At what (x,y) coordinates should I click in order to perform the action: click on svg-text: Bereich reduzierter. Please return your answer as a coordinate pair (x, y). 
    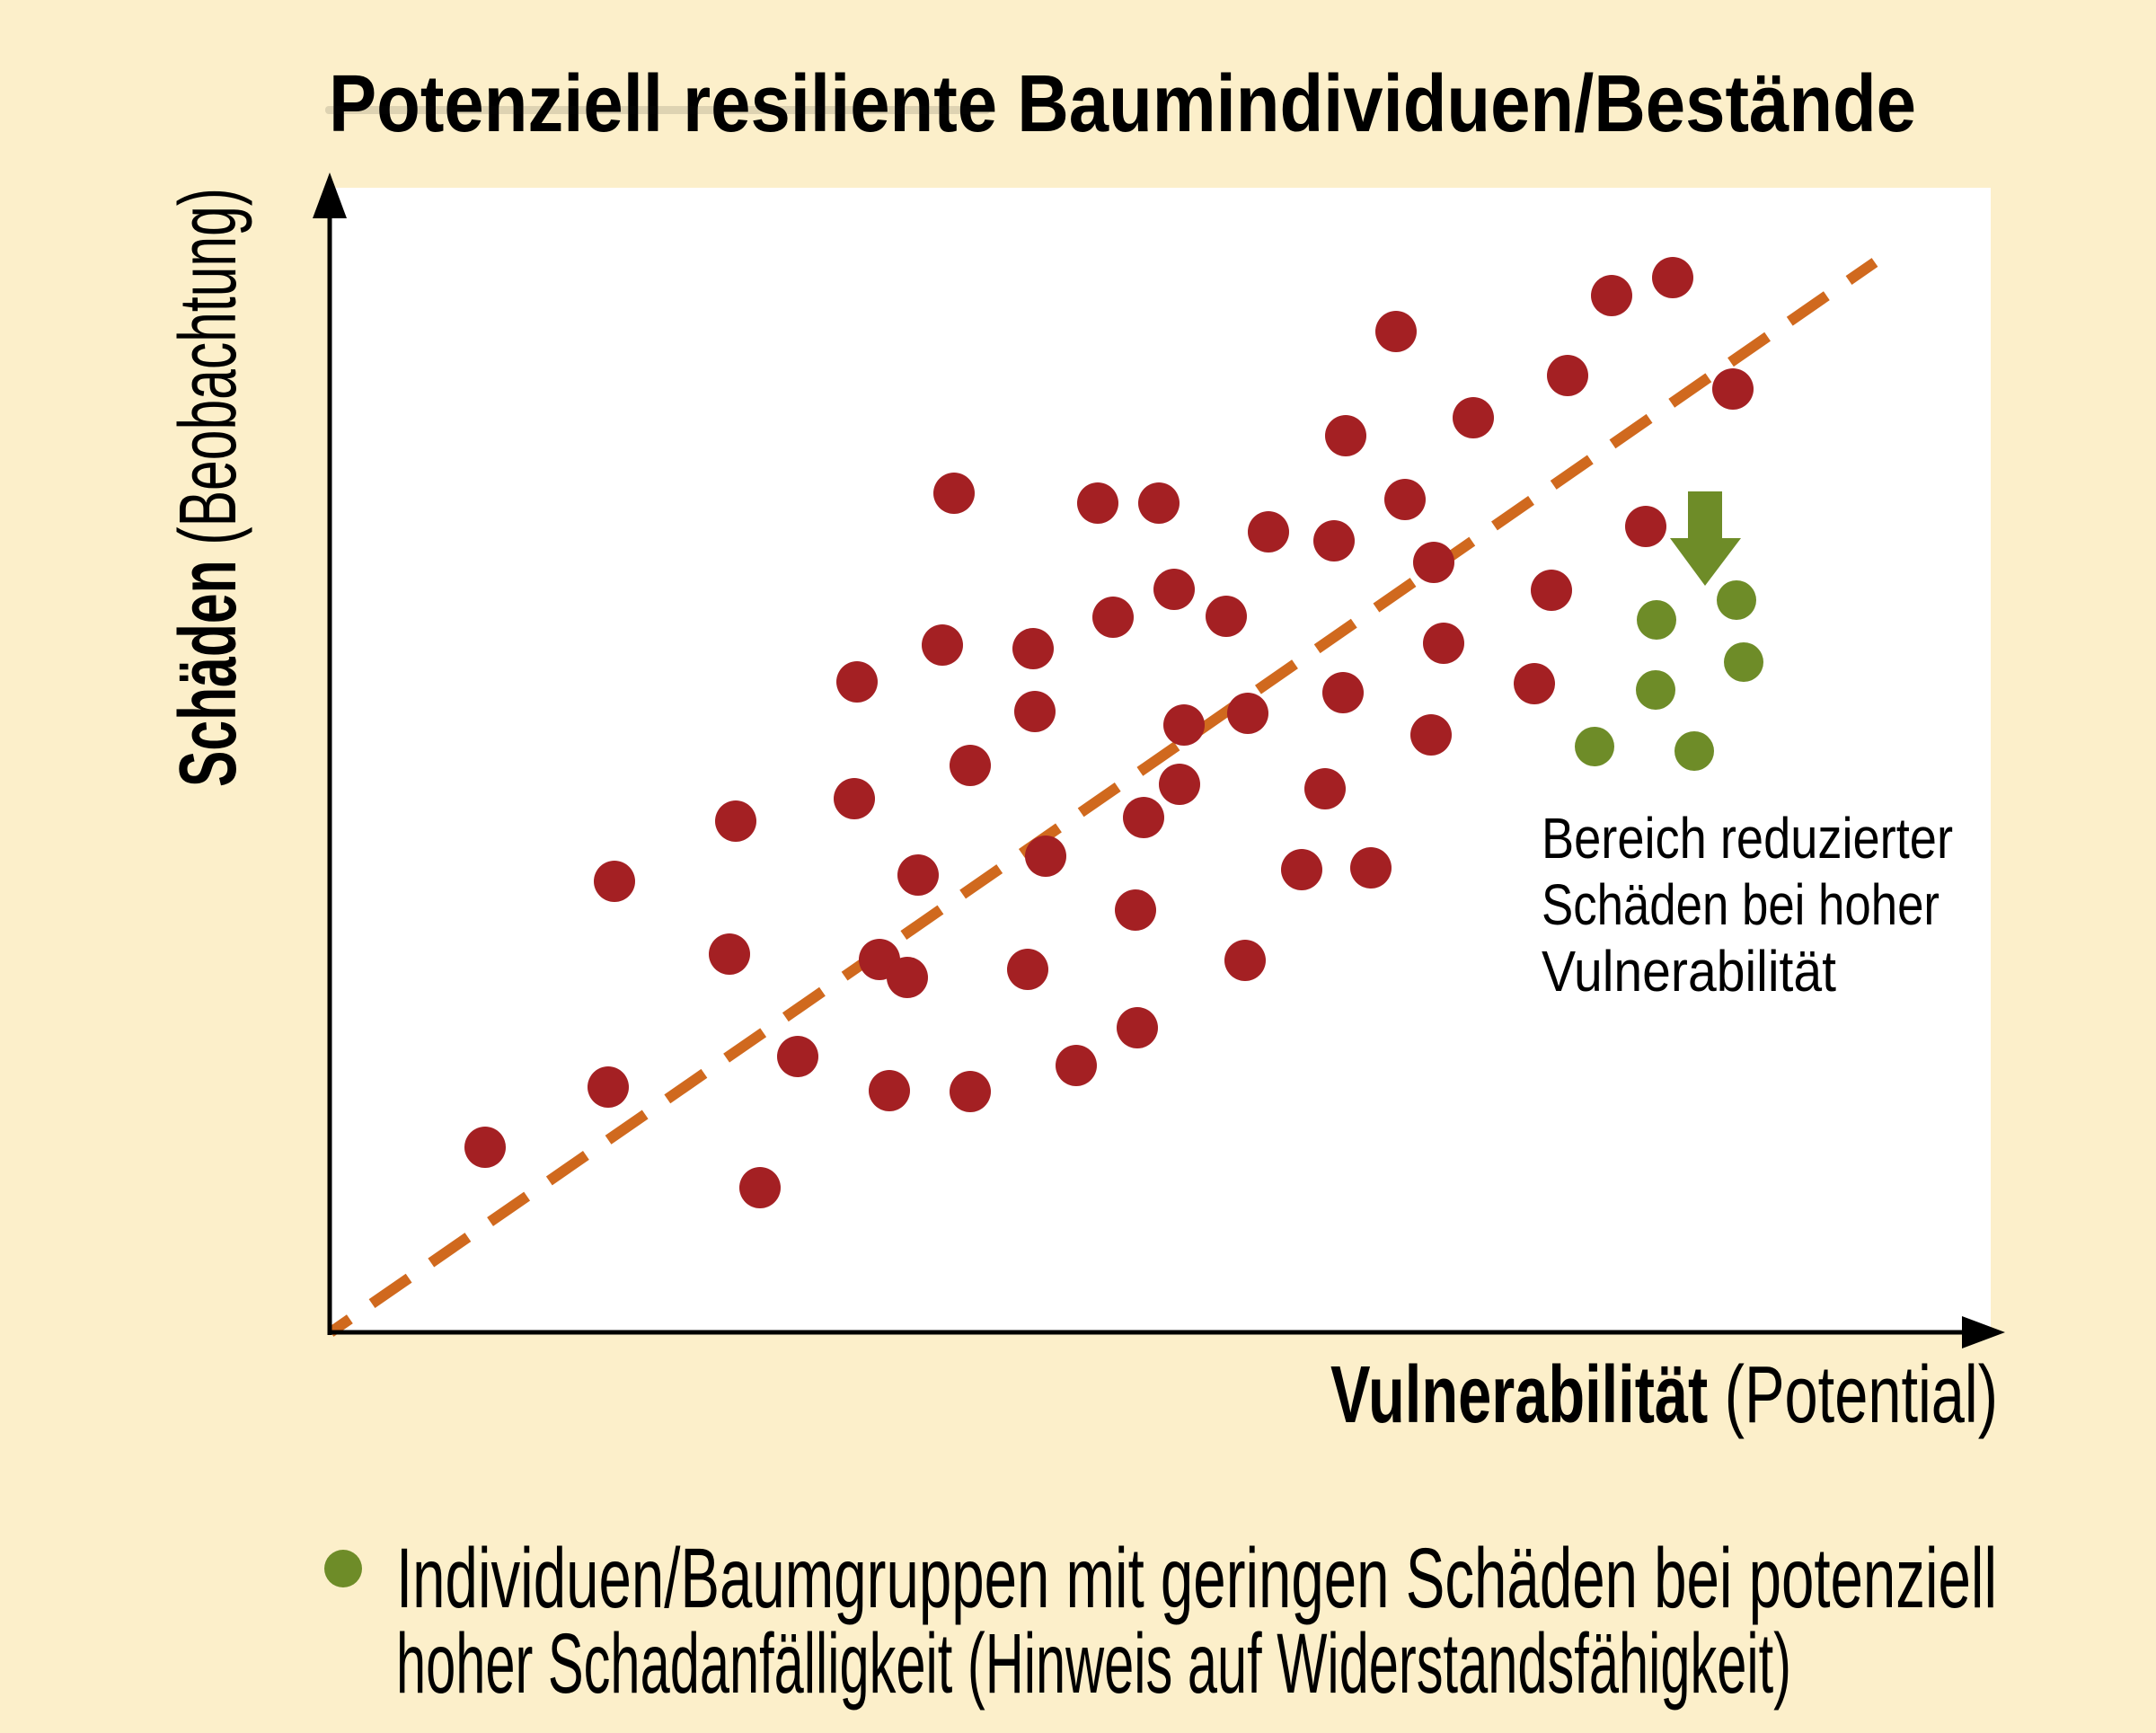
    Looking at the image, I should click on (1748, 838).